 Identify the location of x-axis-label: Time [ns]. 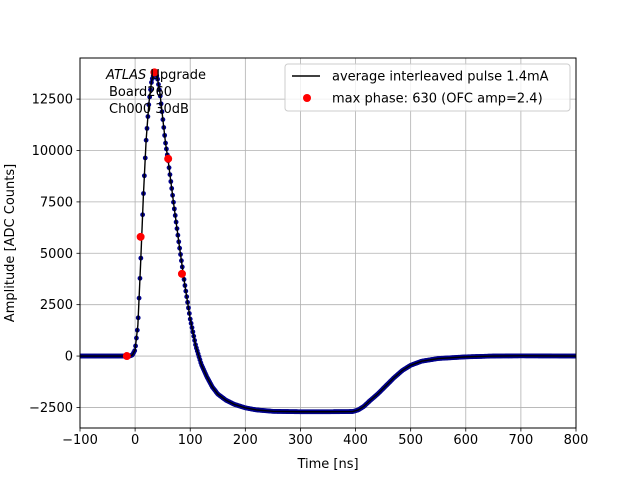
(327, 464).